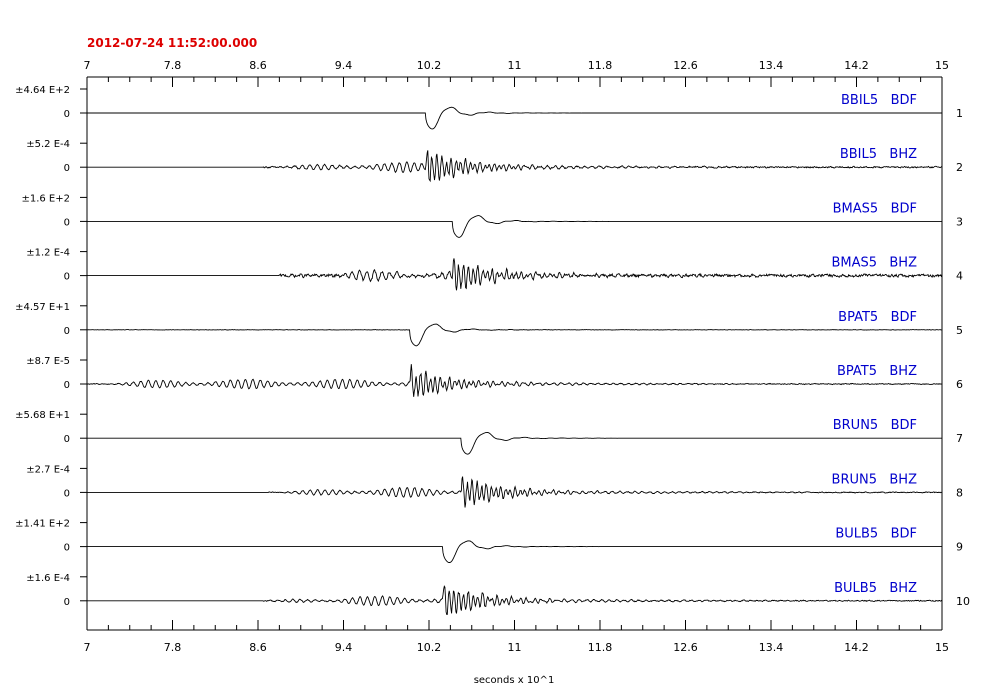 This screenshot has width=1000, height=700. Describe the element at coordinates (876, 534) in the screenshot. I see `channel-label: BULB5 BDF` at that location.